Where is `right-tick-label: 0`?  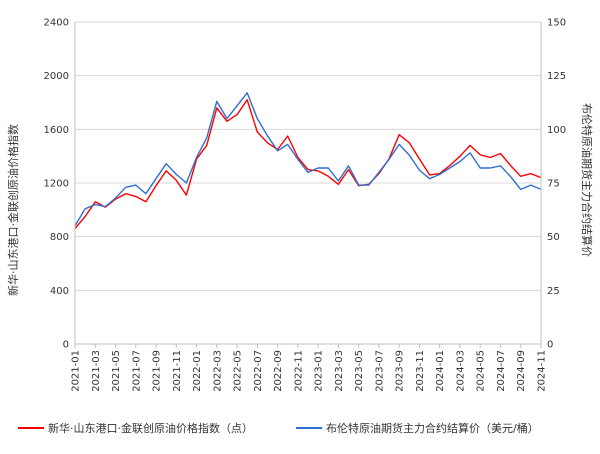 right-tick-label: 0 is located at coordinates (550, 345).